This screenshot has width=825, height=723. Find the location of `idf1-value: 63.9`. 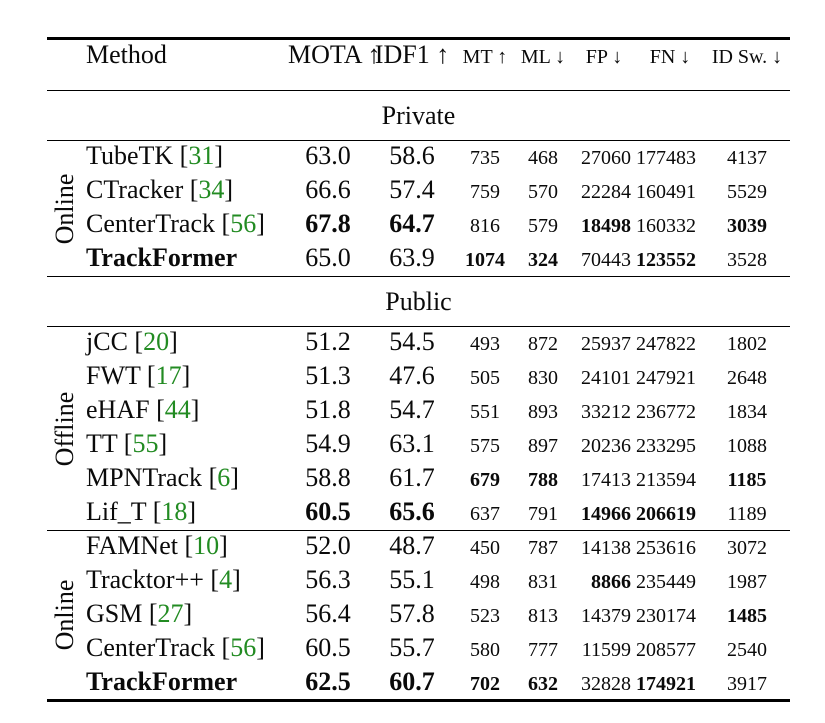

idf1-value: 63.9 is located at coordinates (412, 257).